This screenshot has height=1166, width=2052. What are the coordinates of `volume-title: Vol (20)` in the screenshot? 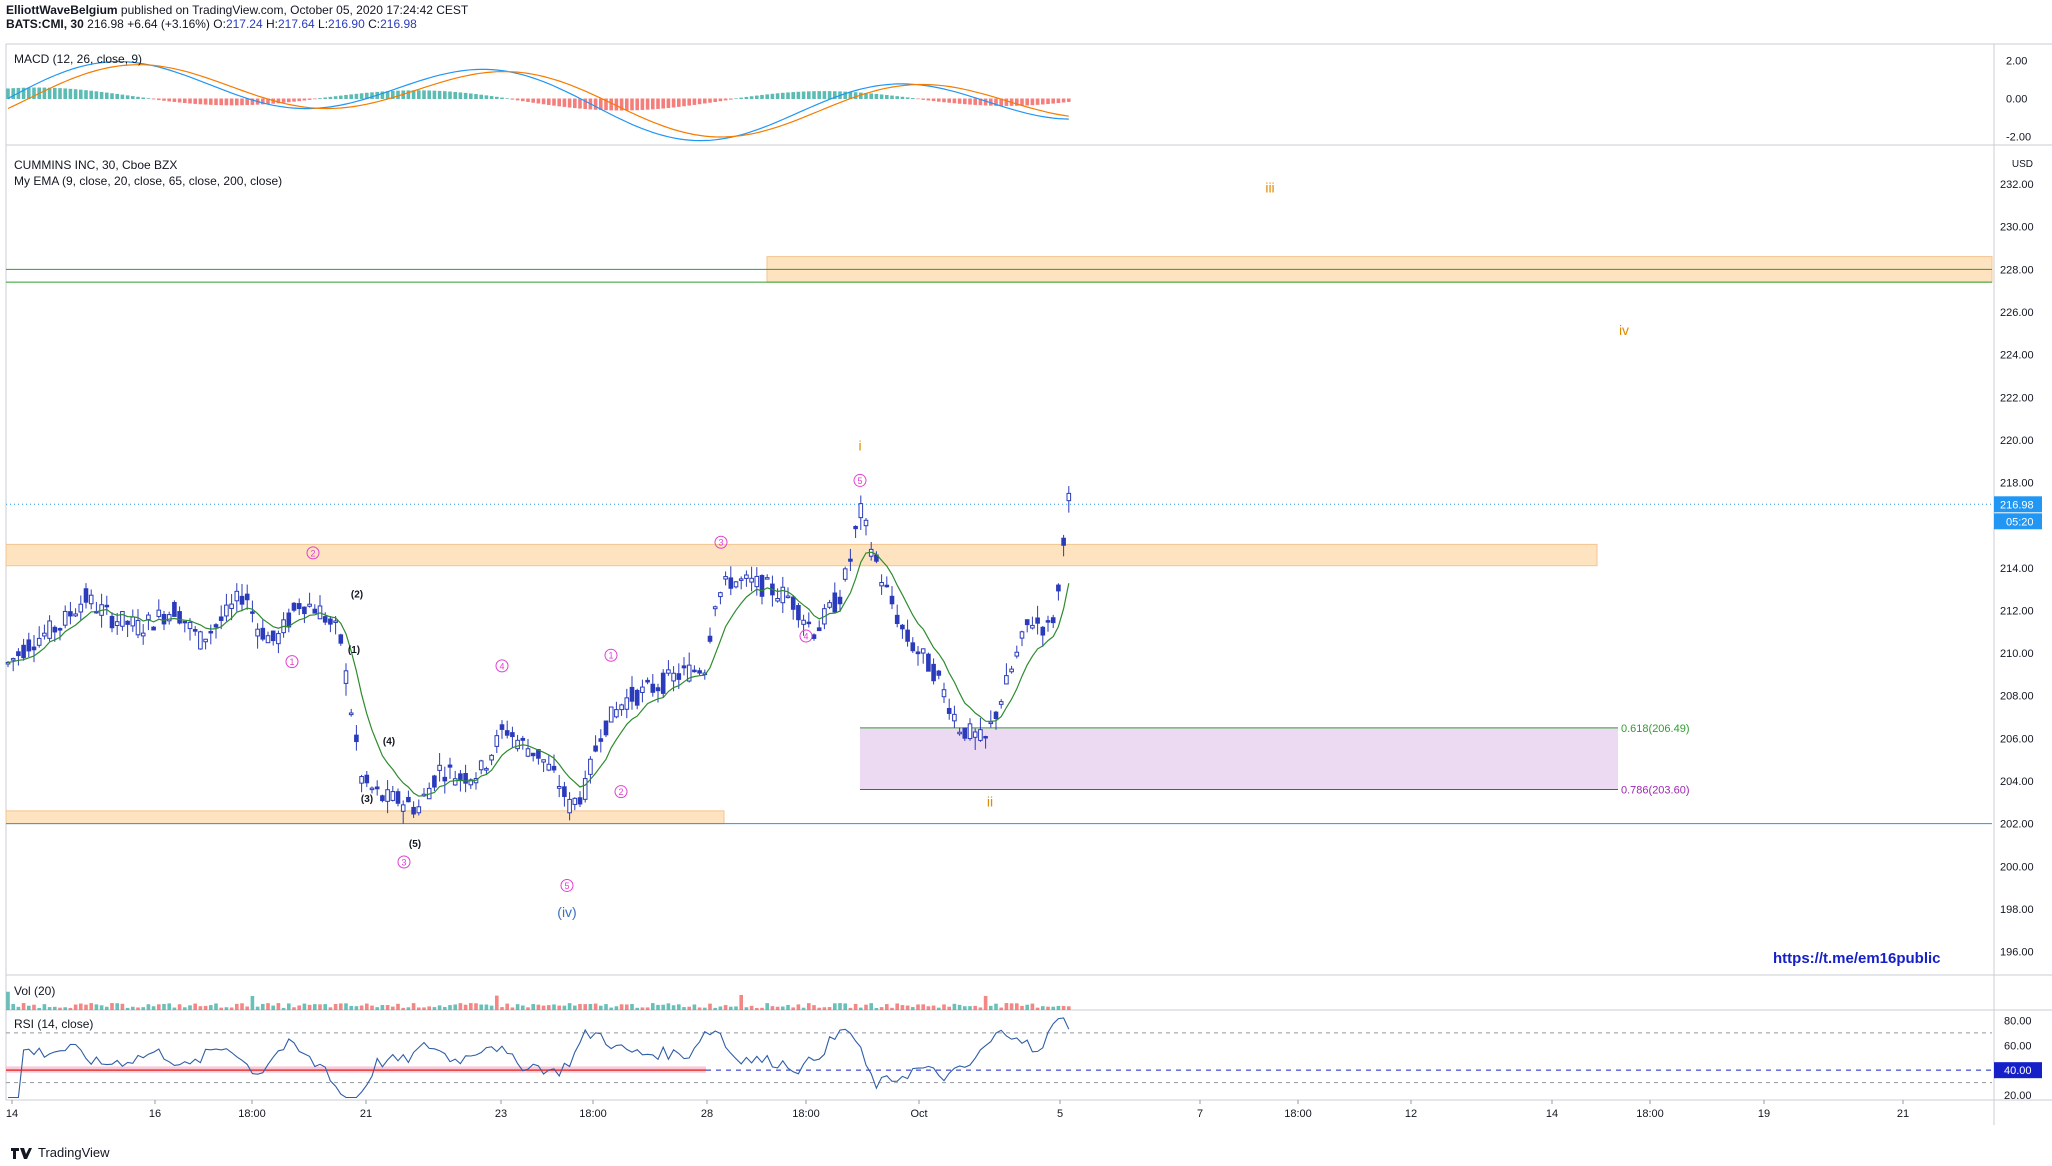 It's located at (35, 991).